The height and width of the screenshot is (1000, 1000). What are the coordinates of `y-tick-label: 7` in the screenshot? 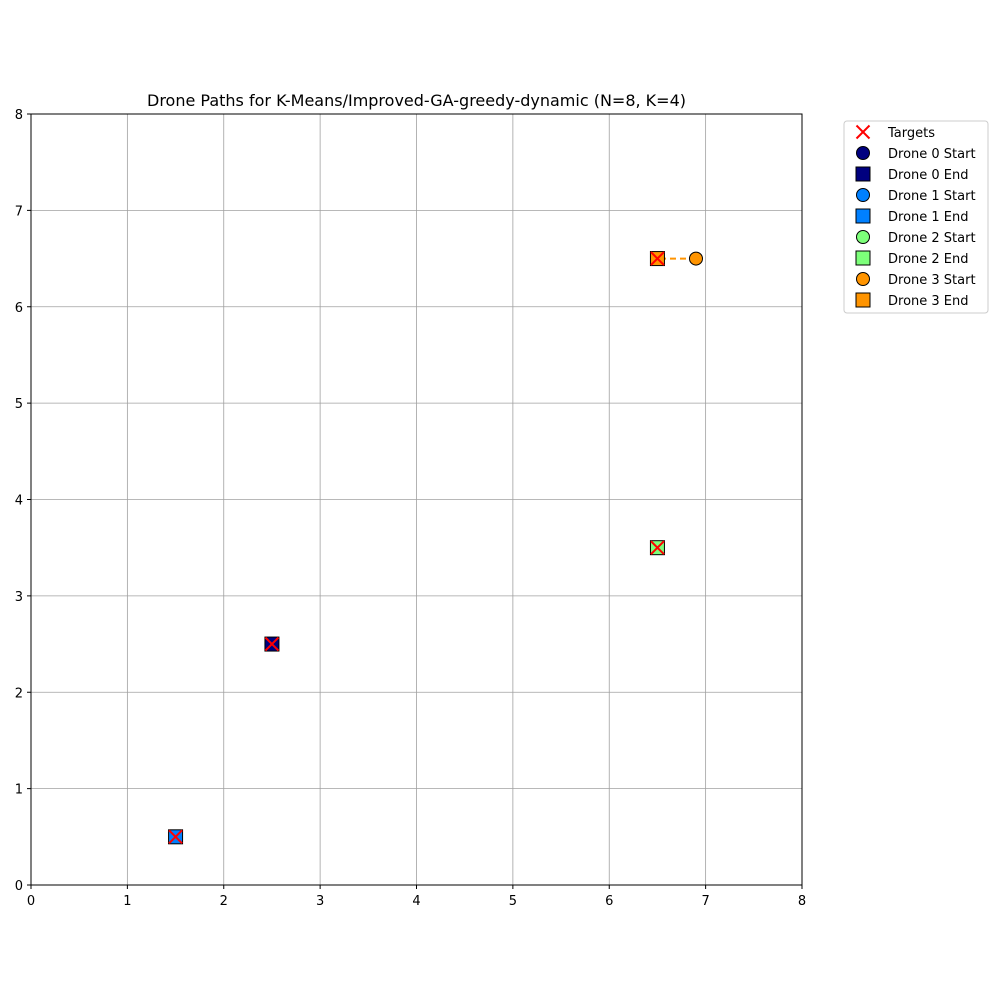 It's located at (19, 211).